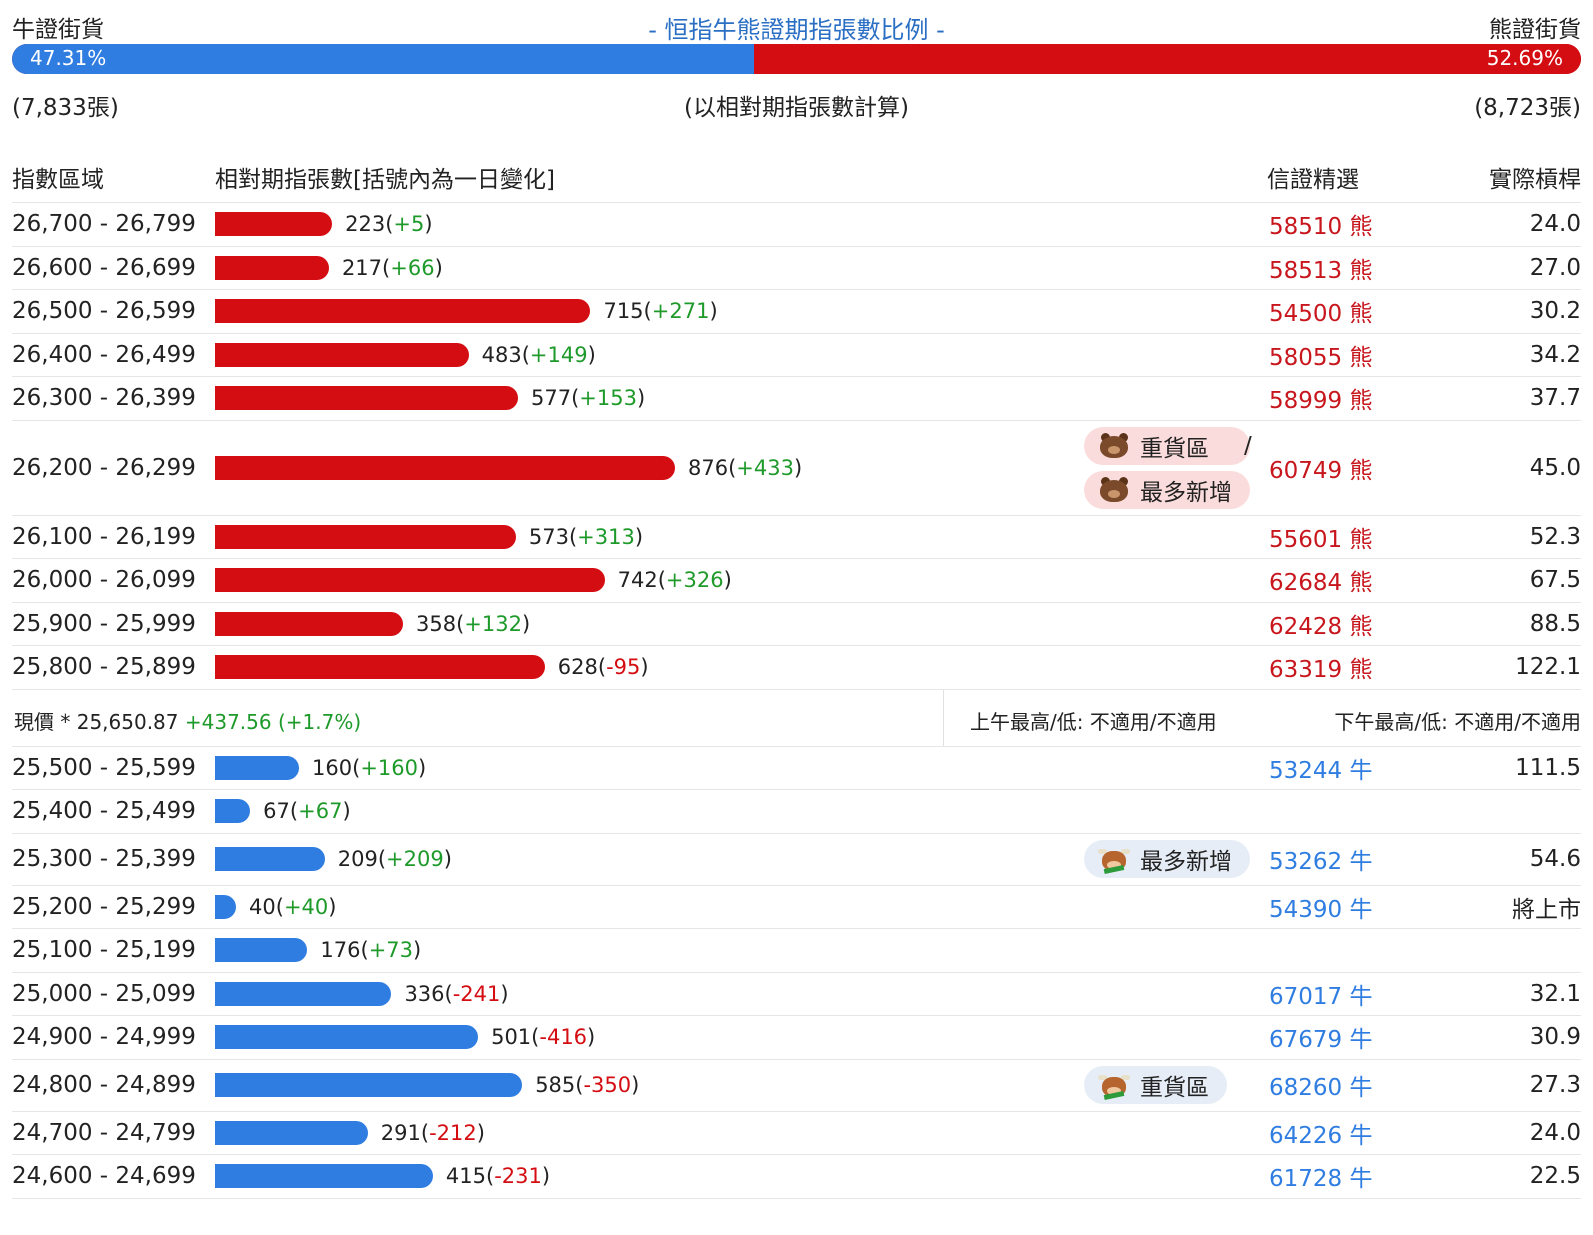  Describe the element at coordinates (796, 1038) in the screenshot. I see `table-row: 24,900 - 24,999 501(-416) 67679 牛 30.9` at that location.